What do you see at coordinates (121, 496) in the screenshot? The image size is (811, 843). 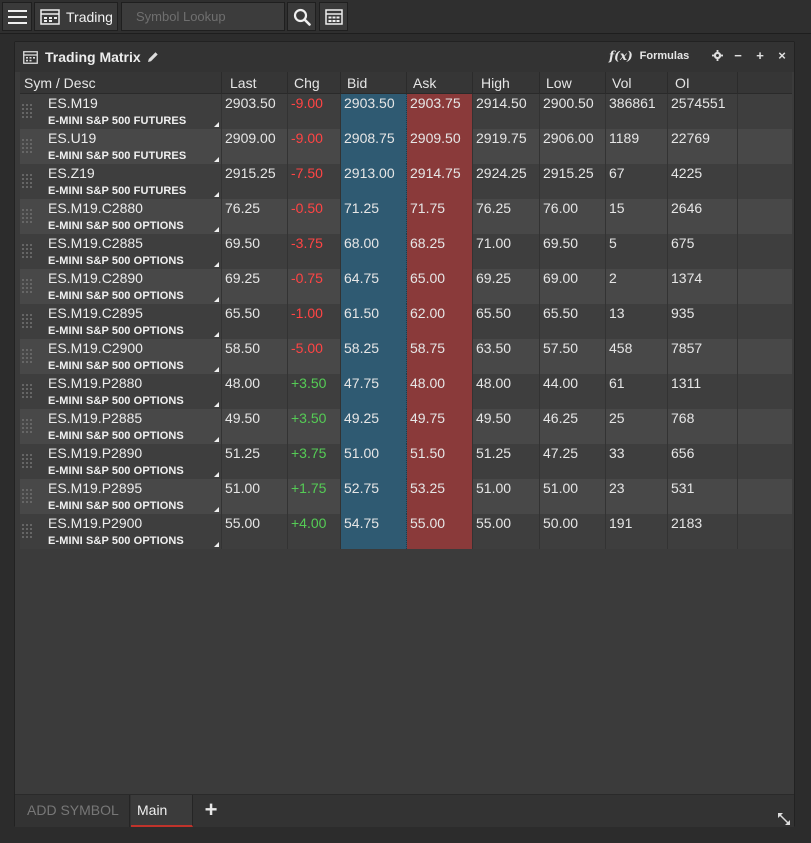 I see `sym-desc-cell: ES.M19.P2895 E-MINI S&P 500 OPTIONS` at bounding box center [121, 496].